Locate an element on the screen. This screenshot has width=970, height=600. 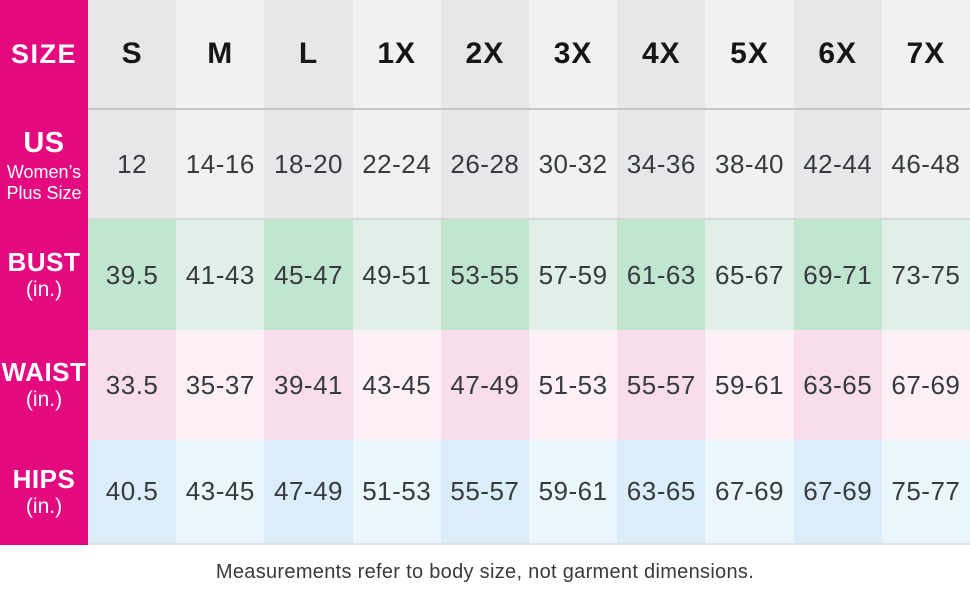
cell-value: 45-47 is located at coordinates (308, 274).